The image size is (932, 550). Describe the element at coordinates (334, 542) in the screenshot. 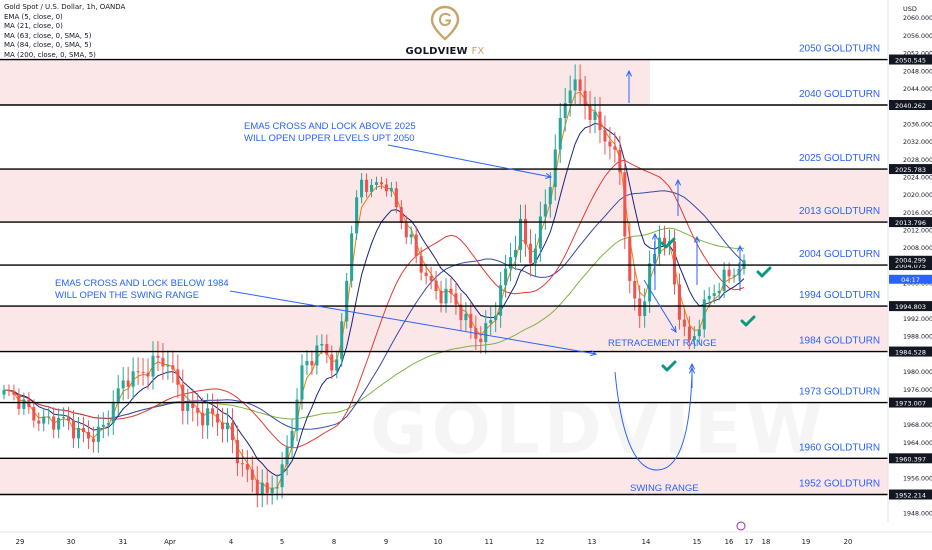

I see `time-tick-label: 8` at that location.